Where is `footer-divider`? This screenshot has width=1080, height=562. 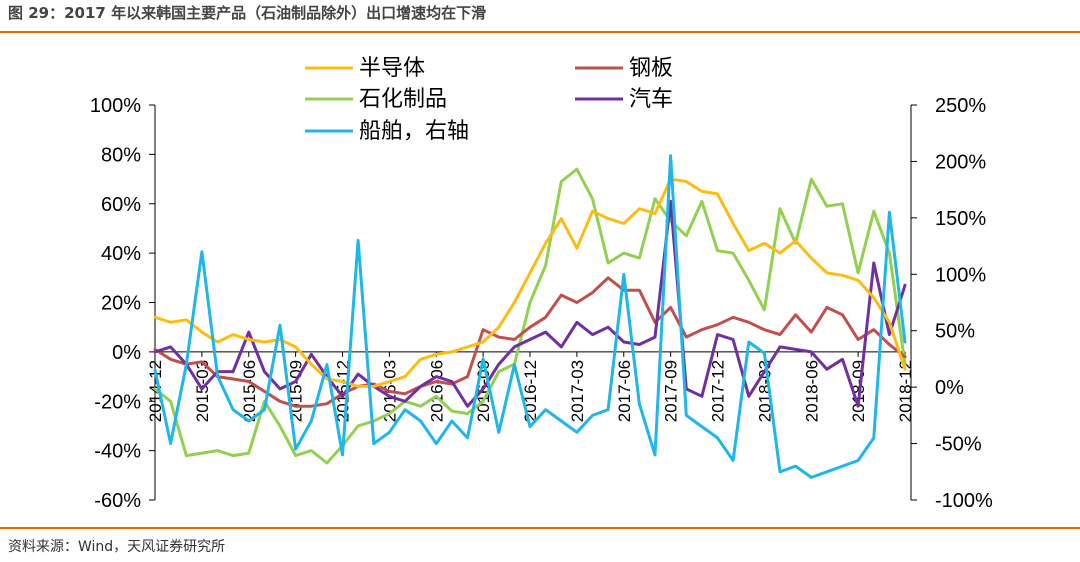
footer-divider is located at coordinates (540, 528).